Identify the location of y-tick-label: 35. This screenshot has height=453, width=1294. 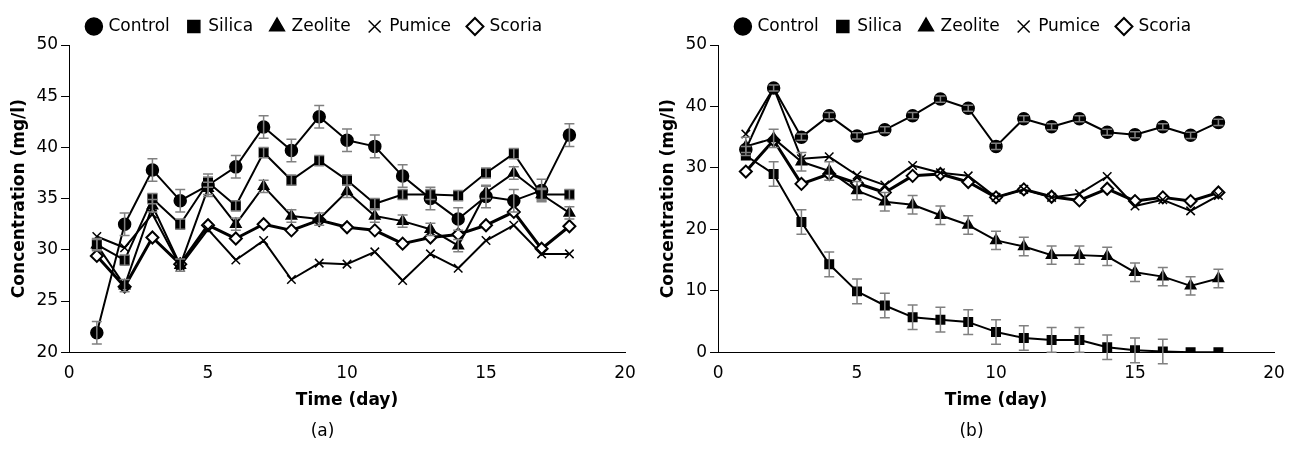
(47, 197).